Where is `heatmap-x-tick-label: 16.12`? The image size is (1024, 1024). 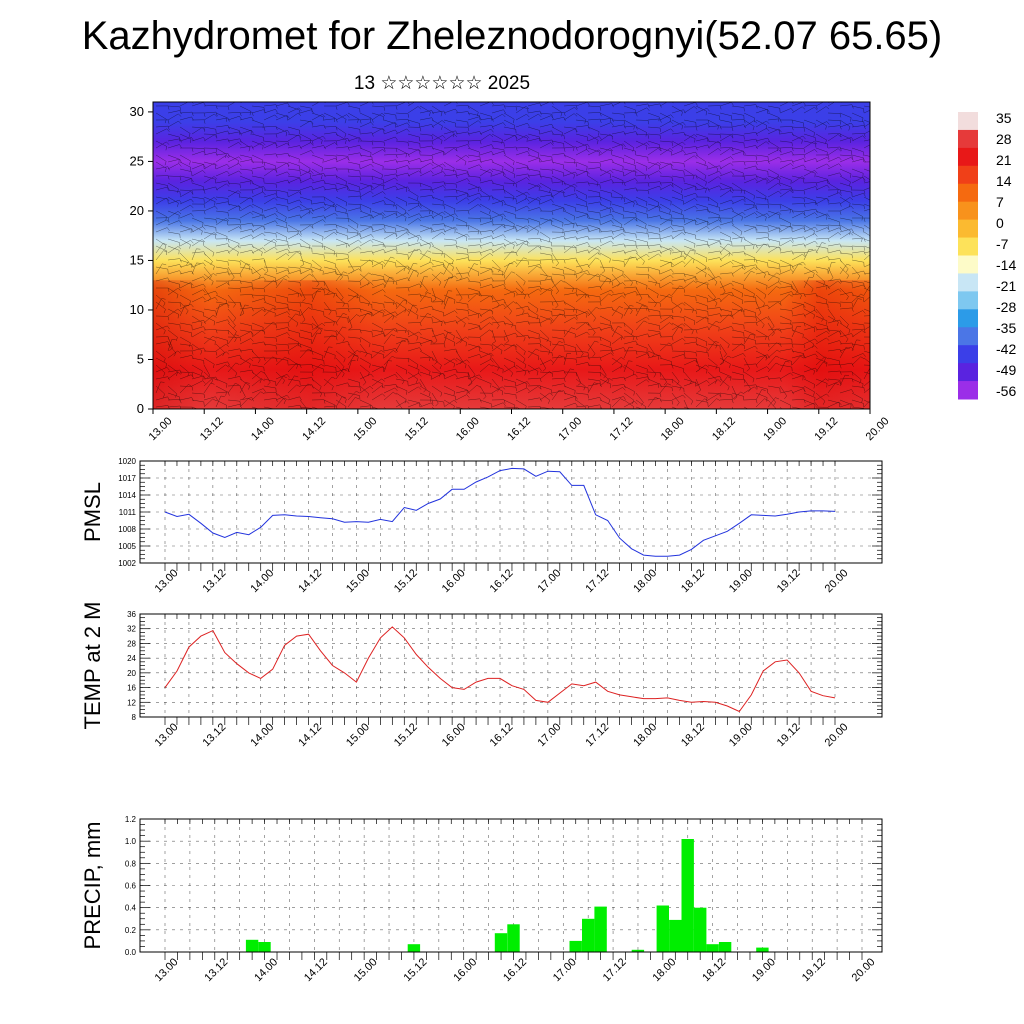 heatmap-x-tick-label: 16.12 is located at coordinates (519, 429).